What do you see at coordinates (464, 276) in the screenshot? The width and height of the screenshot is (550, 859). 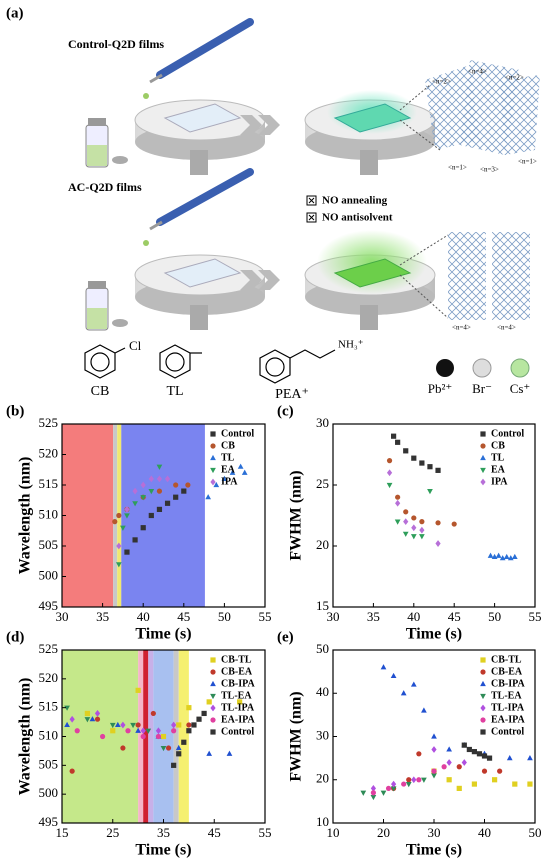 I see `crystal` at bounding box center [464, 276].